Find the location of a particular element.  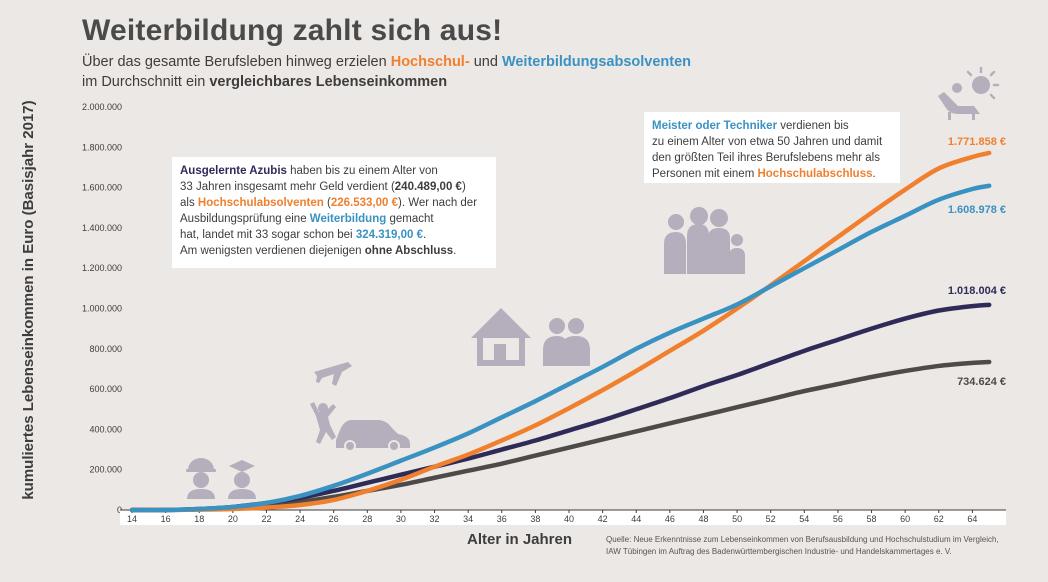

annotation-text: Ausbildungsprüfung eine is located at coordinates (245, 219).